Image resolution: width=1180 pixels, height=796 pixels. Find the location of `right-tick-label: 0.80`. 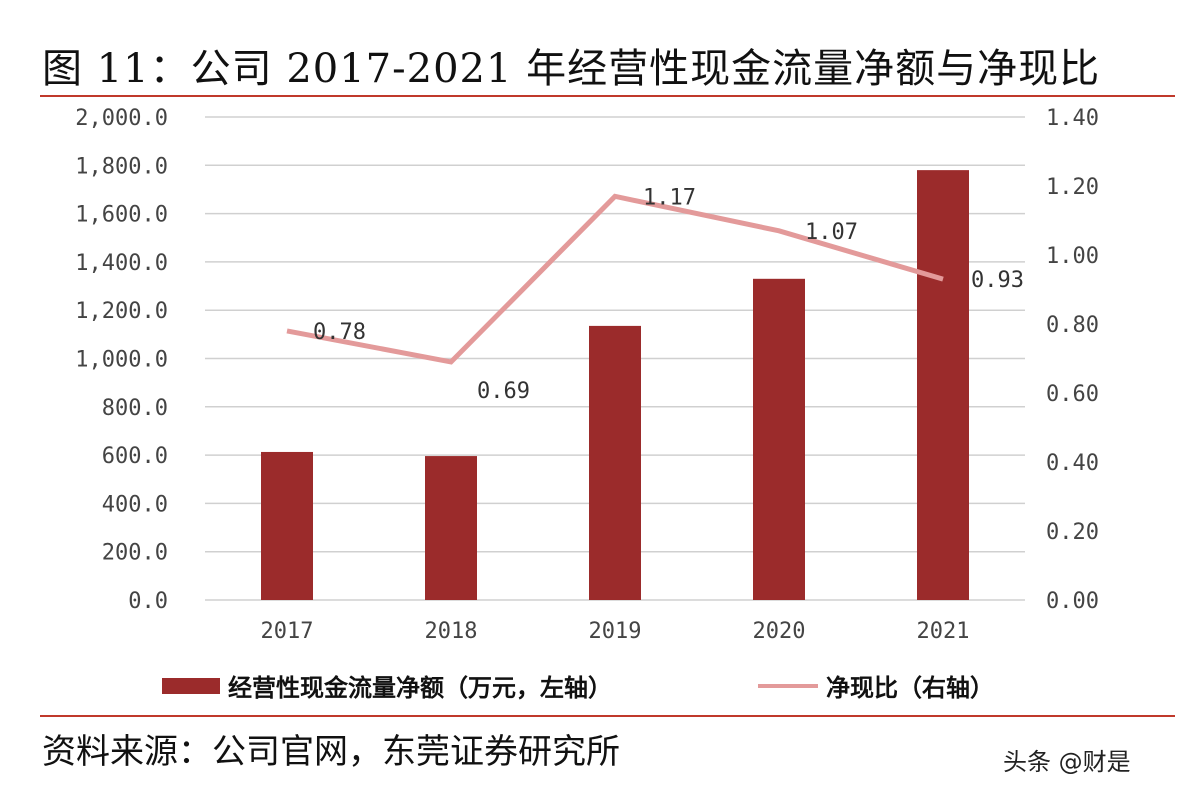

right-tick-label: 0.80 is located at coordinates (1072, 325).